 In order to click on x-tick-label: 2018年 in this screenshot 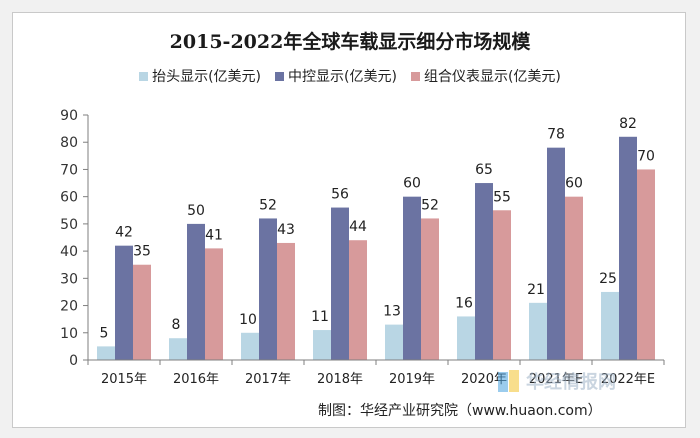, I will do `click(340, 379)`.